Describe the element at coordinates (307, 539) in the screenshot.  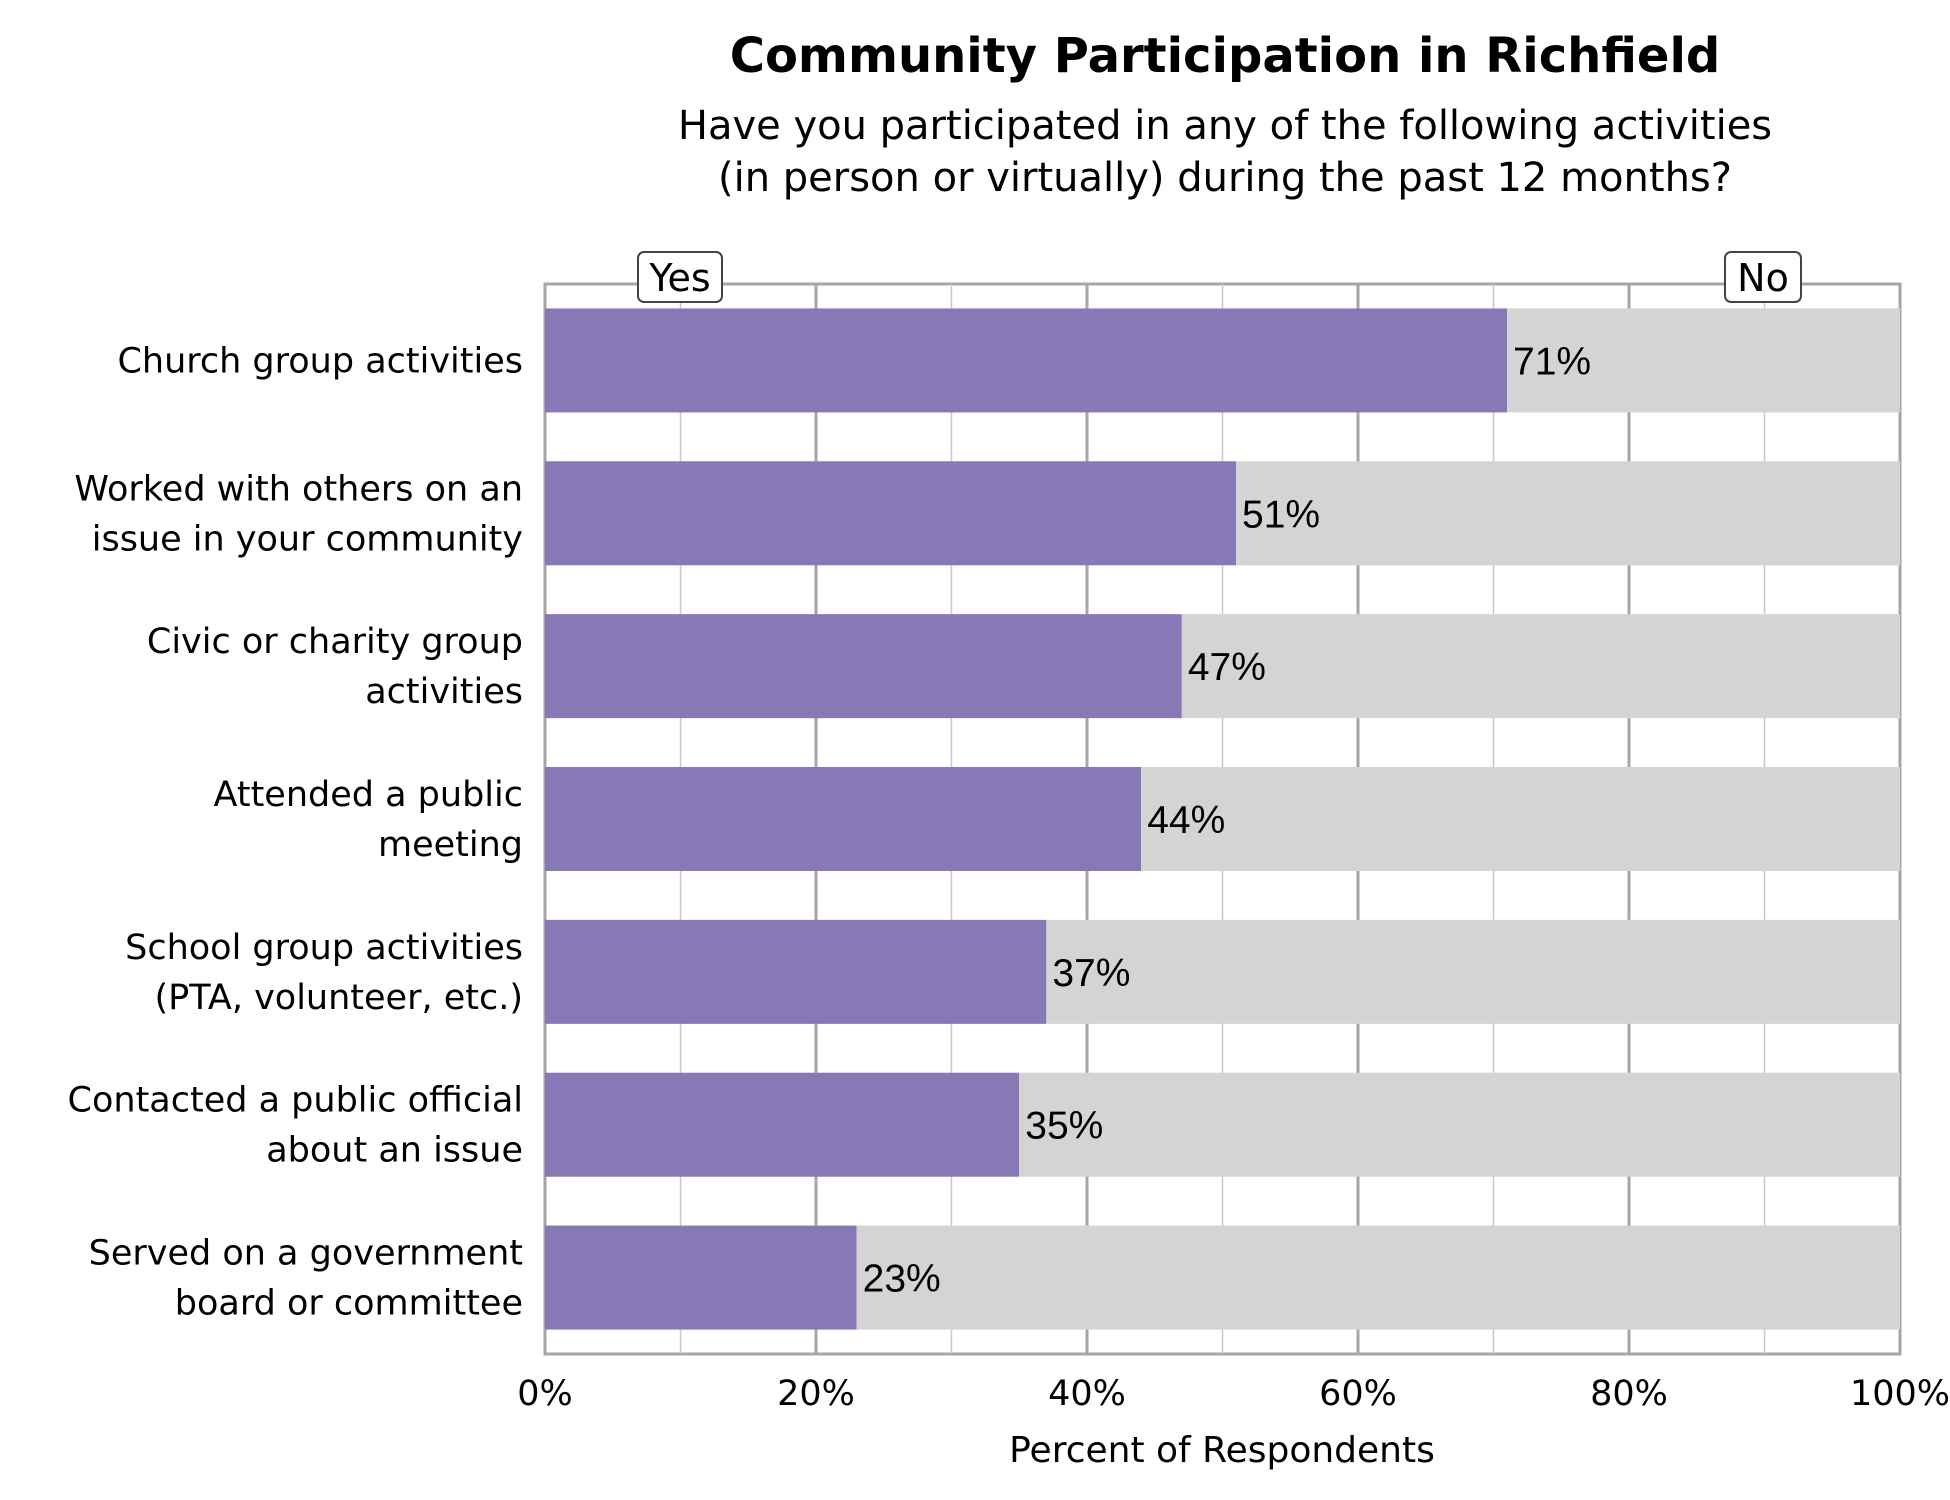
I see `category-label: issue in your community` at that location.